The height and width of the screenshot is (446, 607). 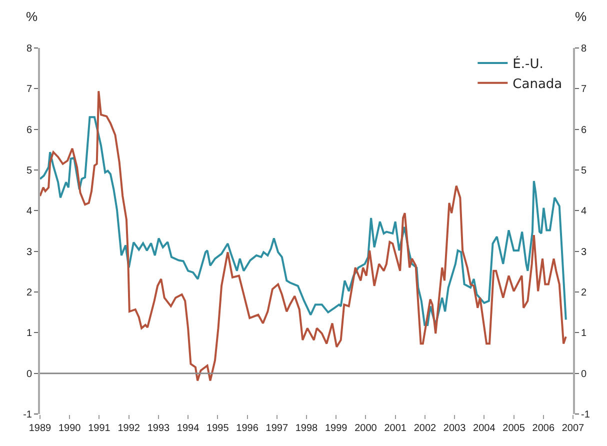 I want to click on y2-tick-label: 0, so click(x=584, y=374).